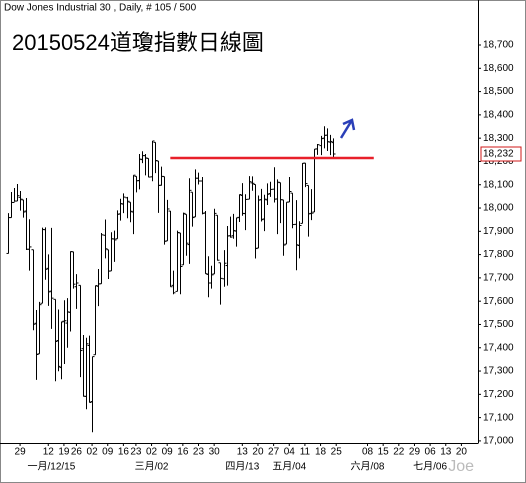 This screenshot has width=526, height=483. I want to click on y-tick-label: 17,300, so click(498, 371).